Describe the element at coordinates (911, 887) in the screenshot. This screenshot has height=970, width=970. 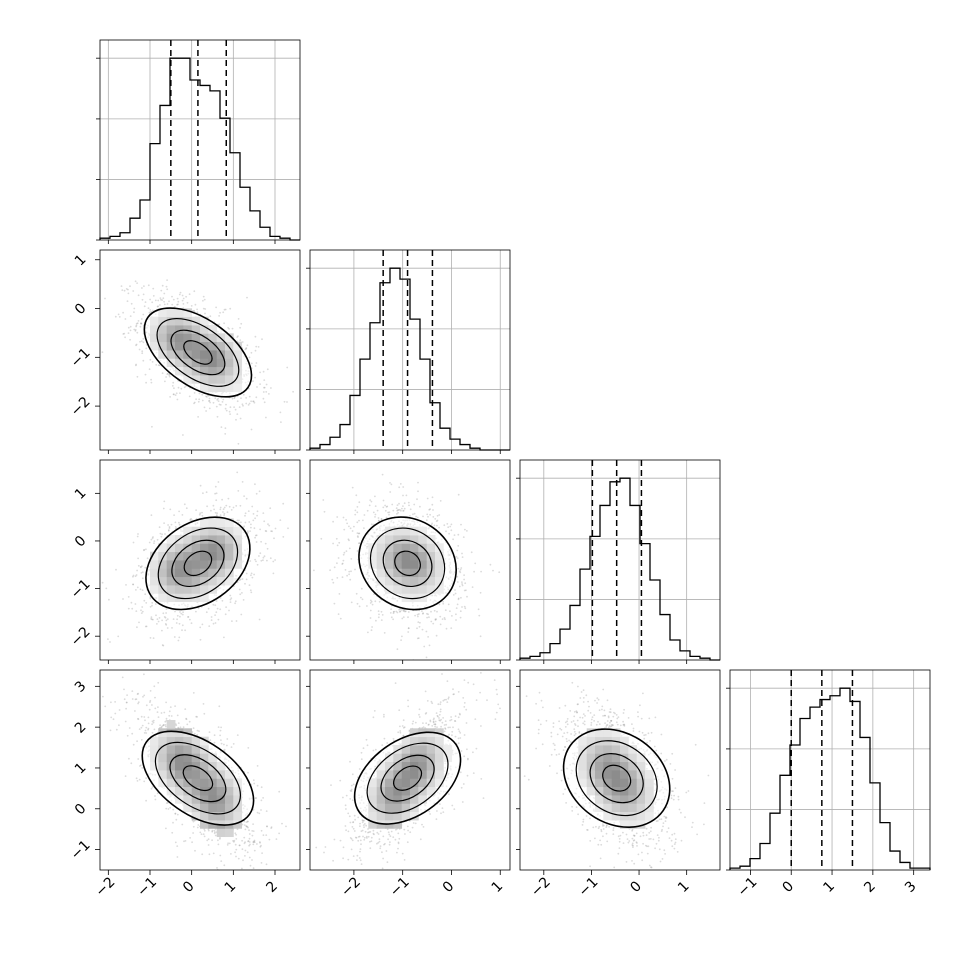
I see `x-tick-label: 3` at that location.